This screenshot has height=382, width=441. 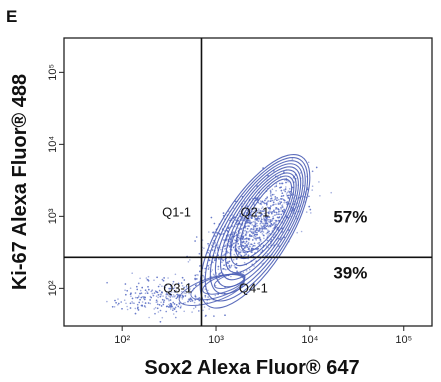 What do you see at coordinates (251, 368) in the screenshot?
I see `x-axis-label: Sox2 Alexa Fluor® 647` at bounding box center [251, 368].